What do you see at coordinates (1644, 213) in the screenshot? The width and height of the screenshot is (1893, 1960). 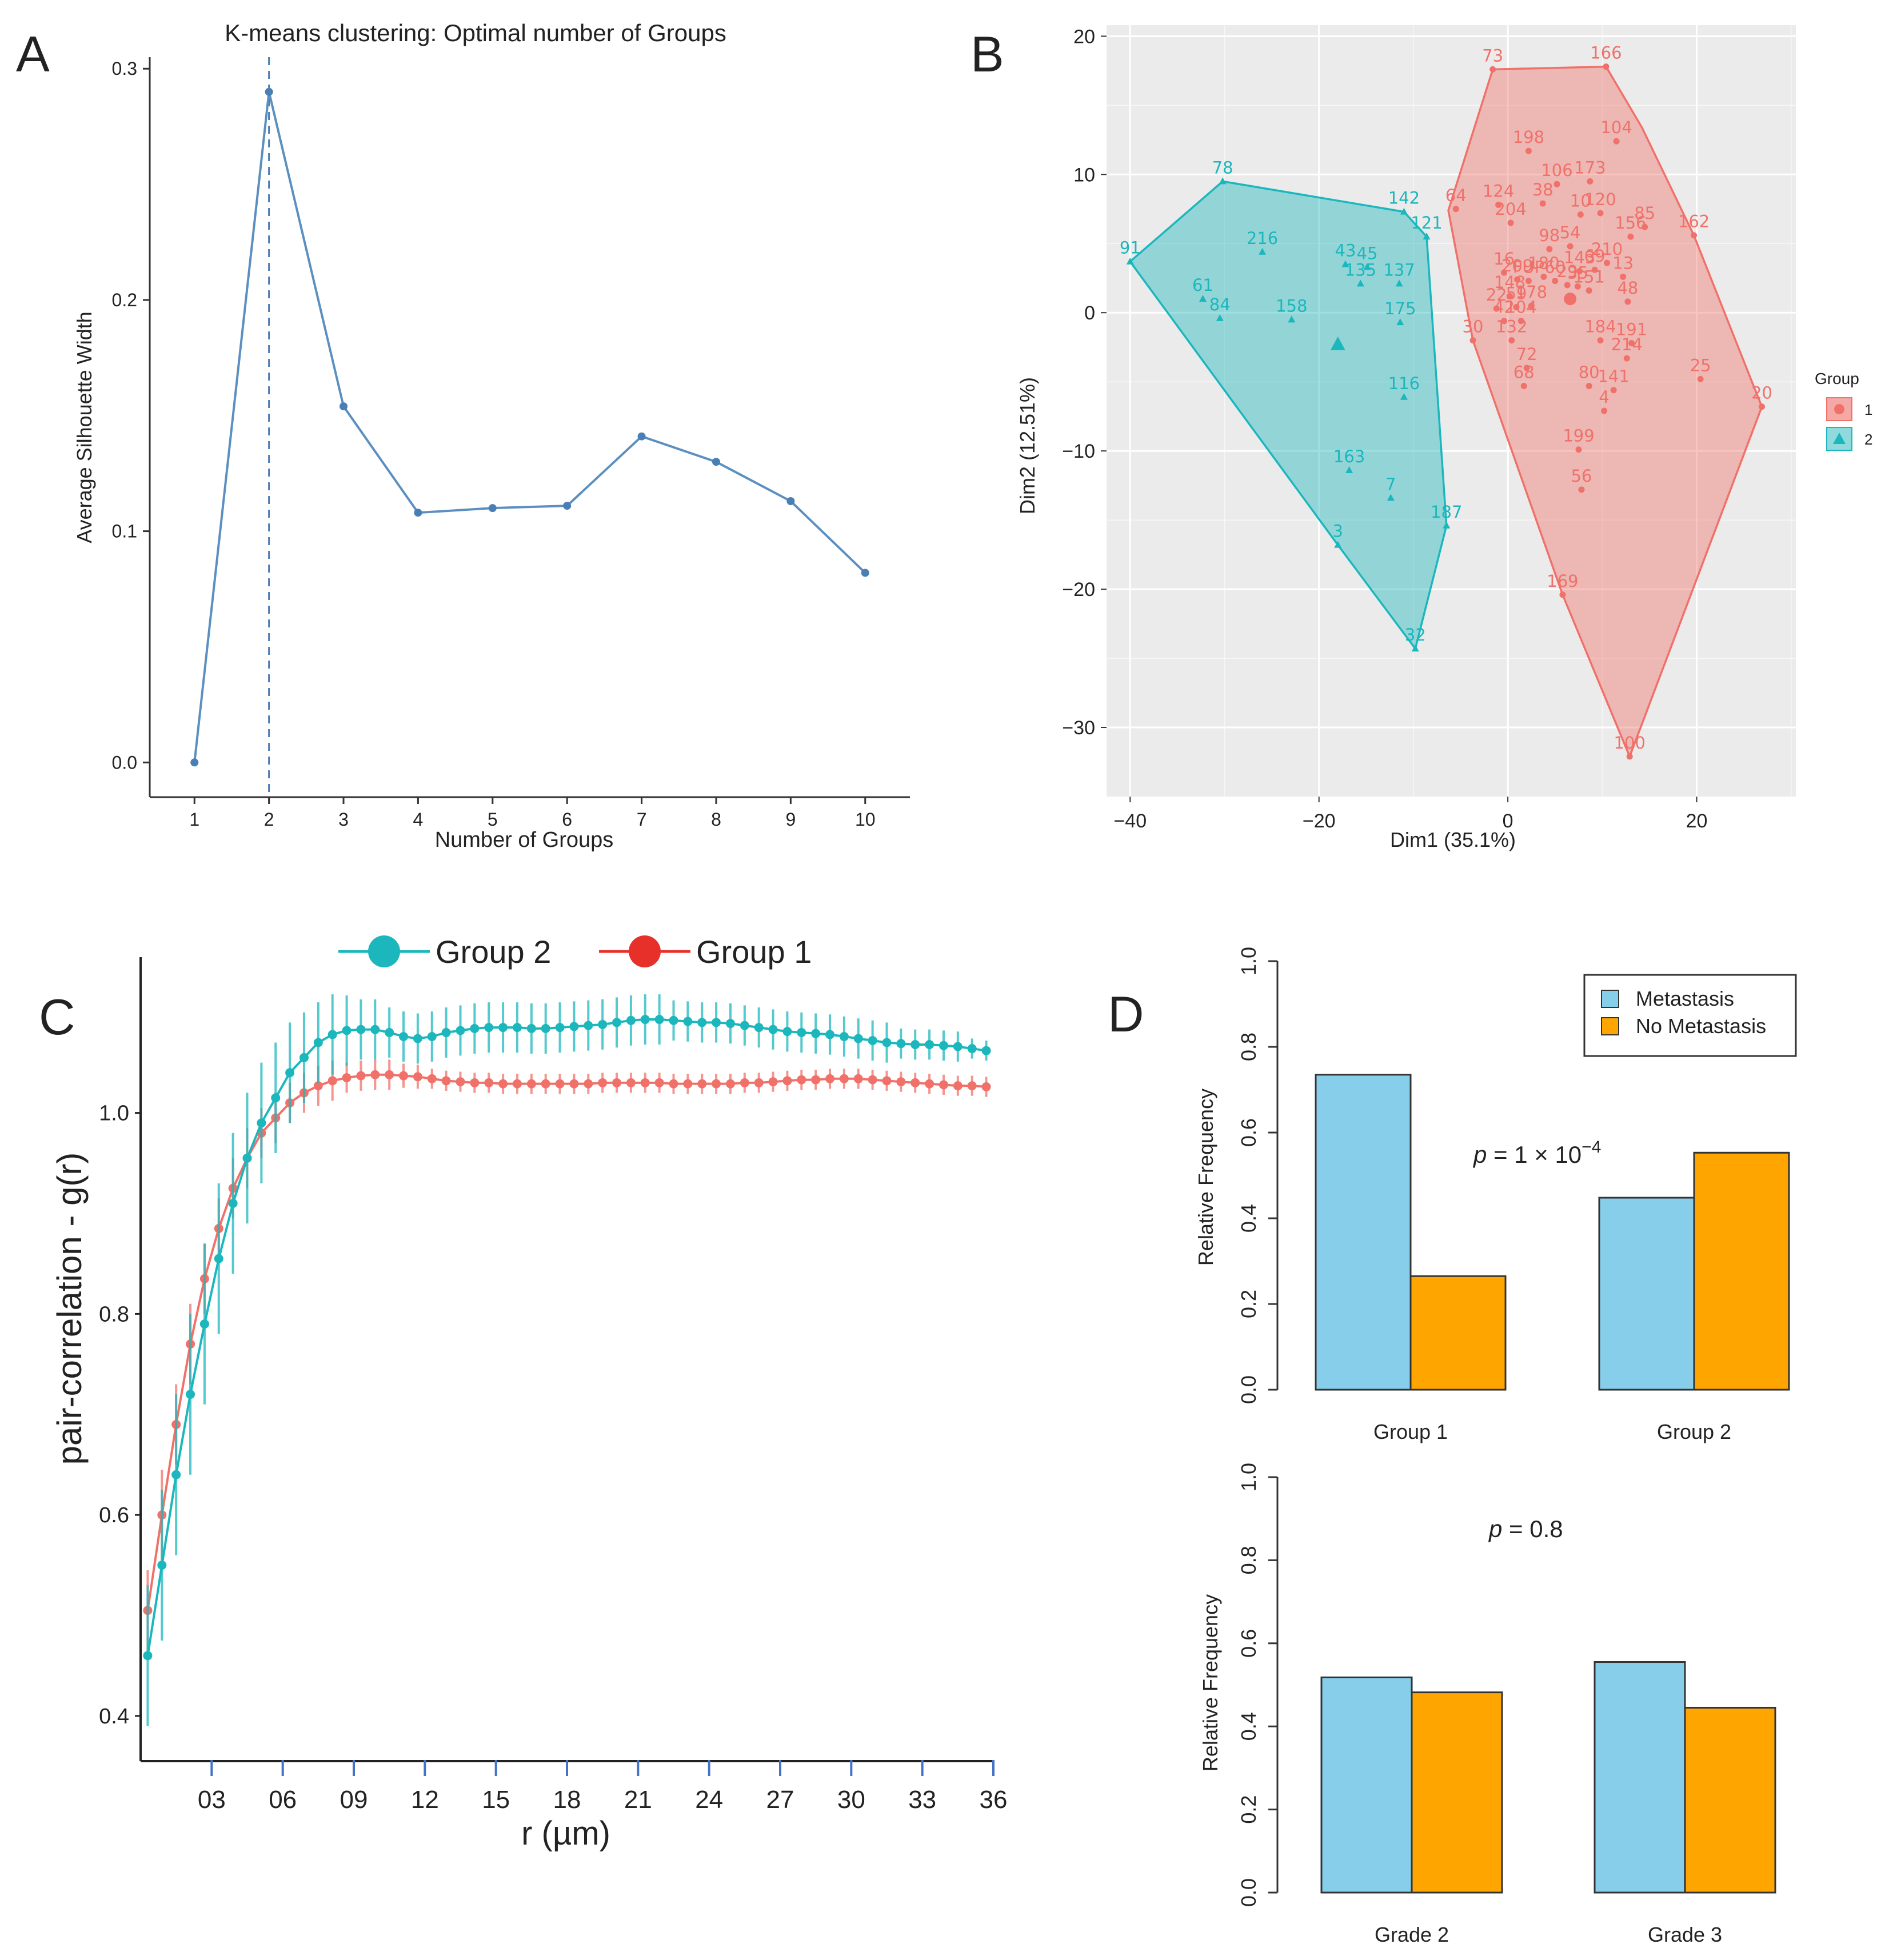 I see `panel-b-point-label-group-1: 85` at bounding box center [1644, 213].